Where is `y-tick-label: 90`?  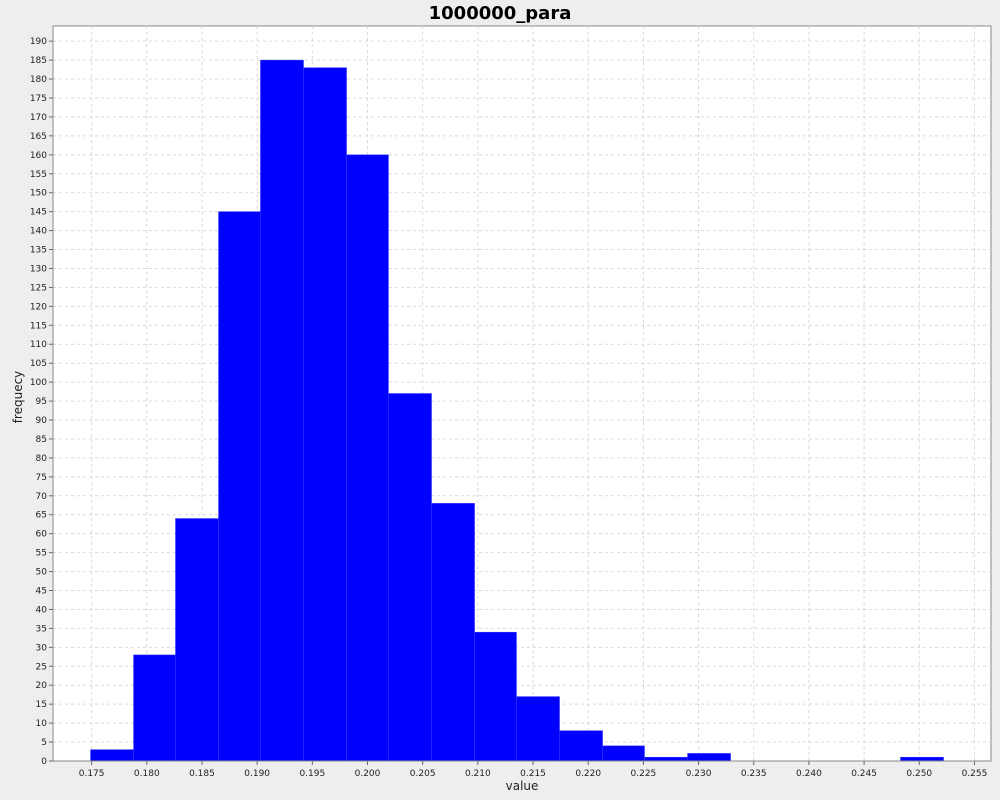
y-tick-label: 90 is located at coordinates (42, 421).